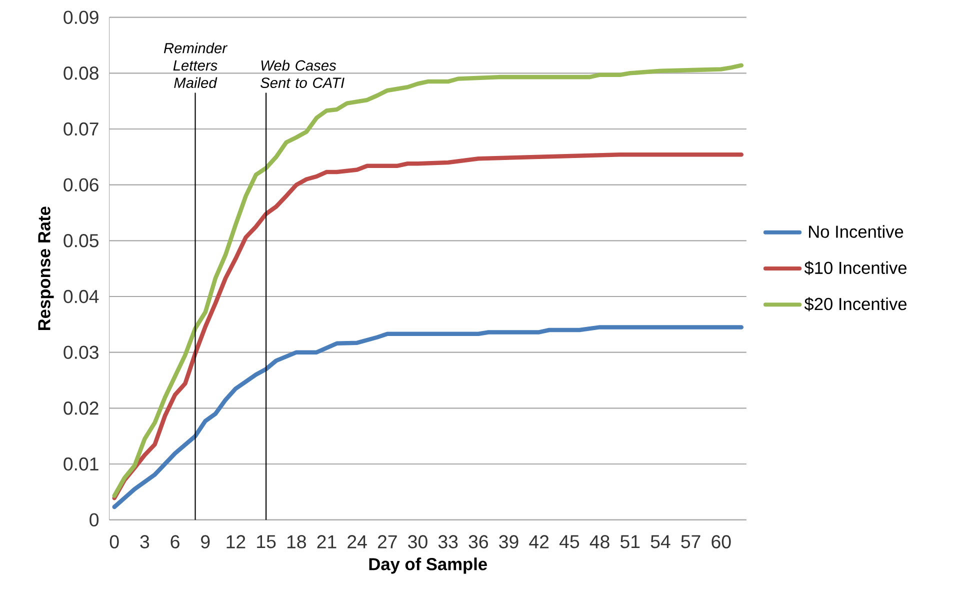 Image resolution: width=977 pixels, height=600 pixels. What do you see at coordinates (81, 17) in the screenshot?
I see `y-tick-label: 0.09` at bounding box center [81, 17].